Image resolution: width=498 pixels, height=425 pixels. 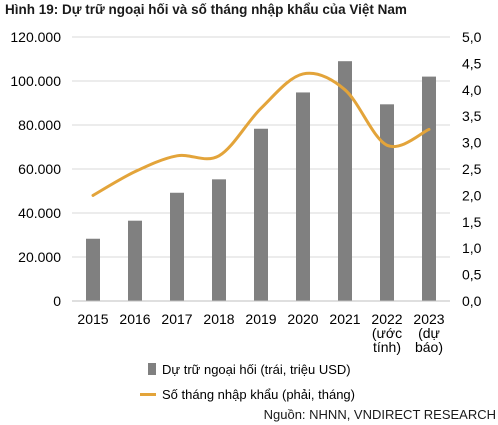 I want to click on right-axis-tick-label: 4,0, so click(x=472, y=90).